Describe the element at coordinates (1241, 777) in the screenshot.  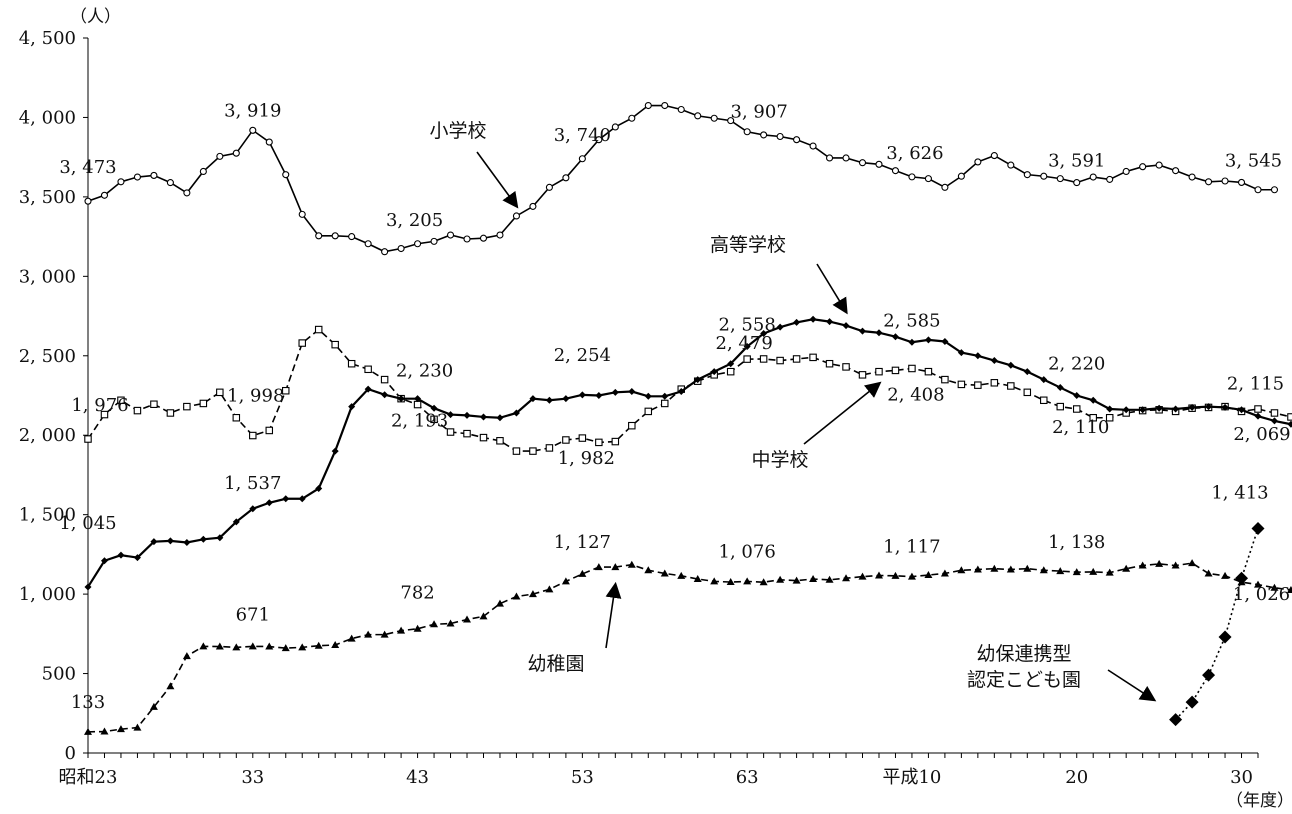
I see `x-tick-label: 30` at that location.